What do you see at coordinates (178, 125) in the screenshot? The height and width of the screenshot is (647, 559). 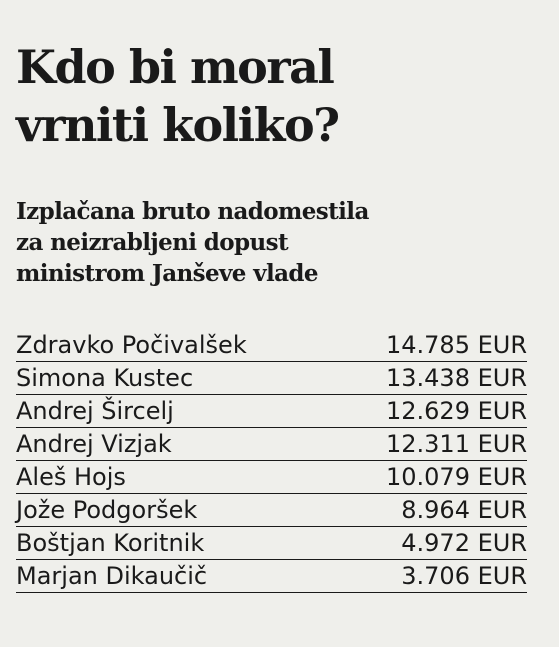 I see `title-line-2: vrniti koliko?` at bounding box center [178, 125].